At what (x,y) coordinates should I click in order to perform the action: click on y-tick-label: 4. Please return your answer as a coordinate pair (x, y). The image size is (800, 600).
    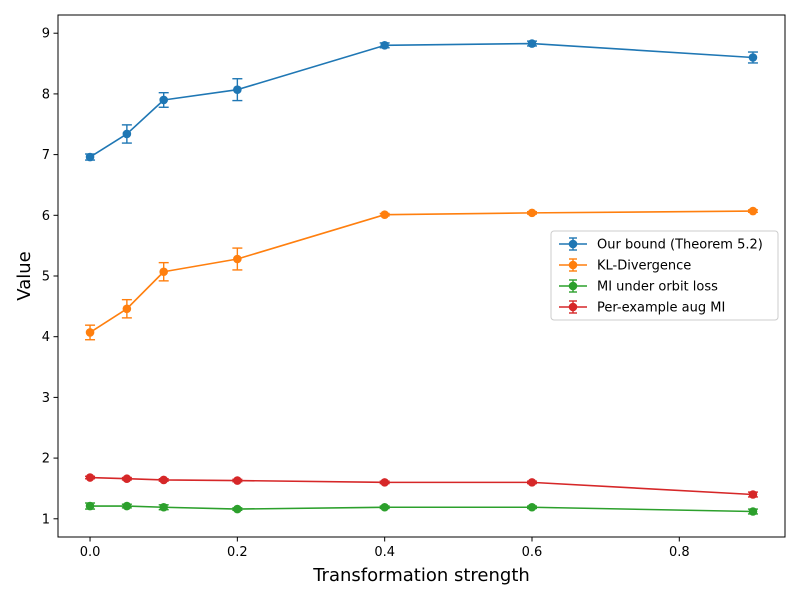
    Looking at the image, I should click on (46, 337).